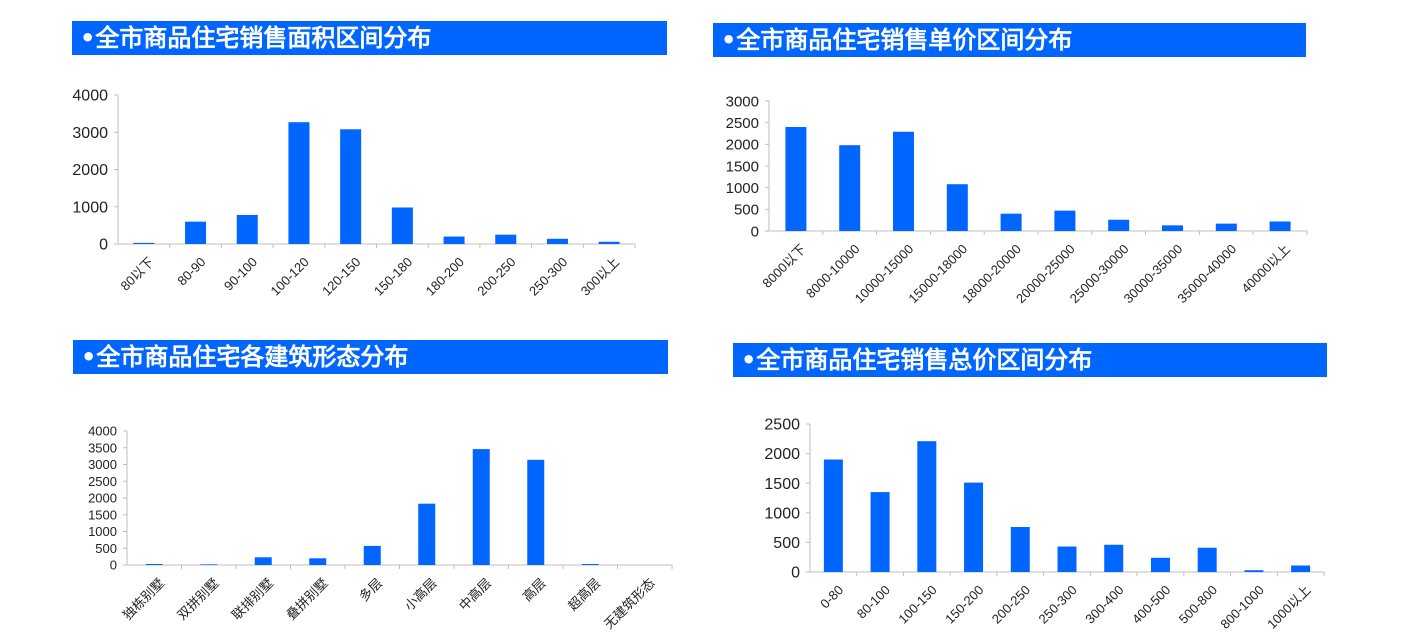  Describe the element at coordinates (1009, 40) in the screenshot. I see `panel-title-unit-price: •全市商品住宅销售单价区间分布` at that location.